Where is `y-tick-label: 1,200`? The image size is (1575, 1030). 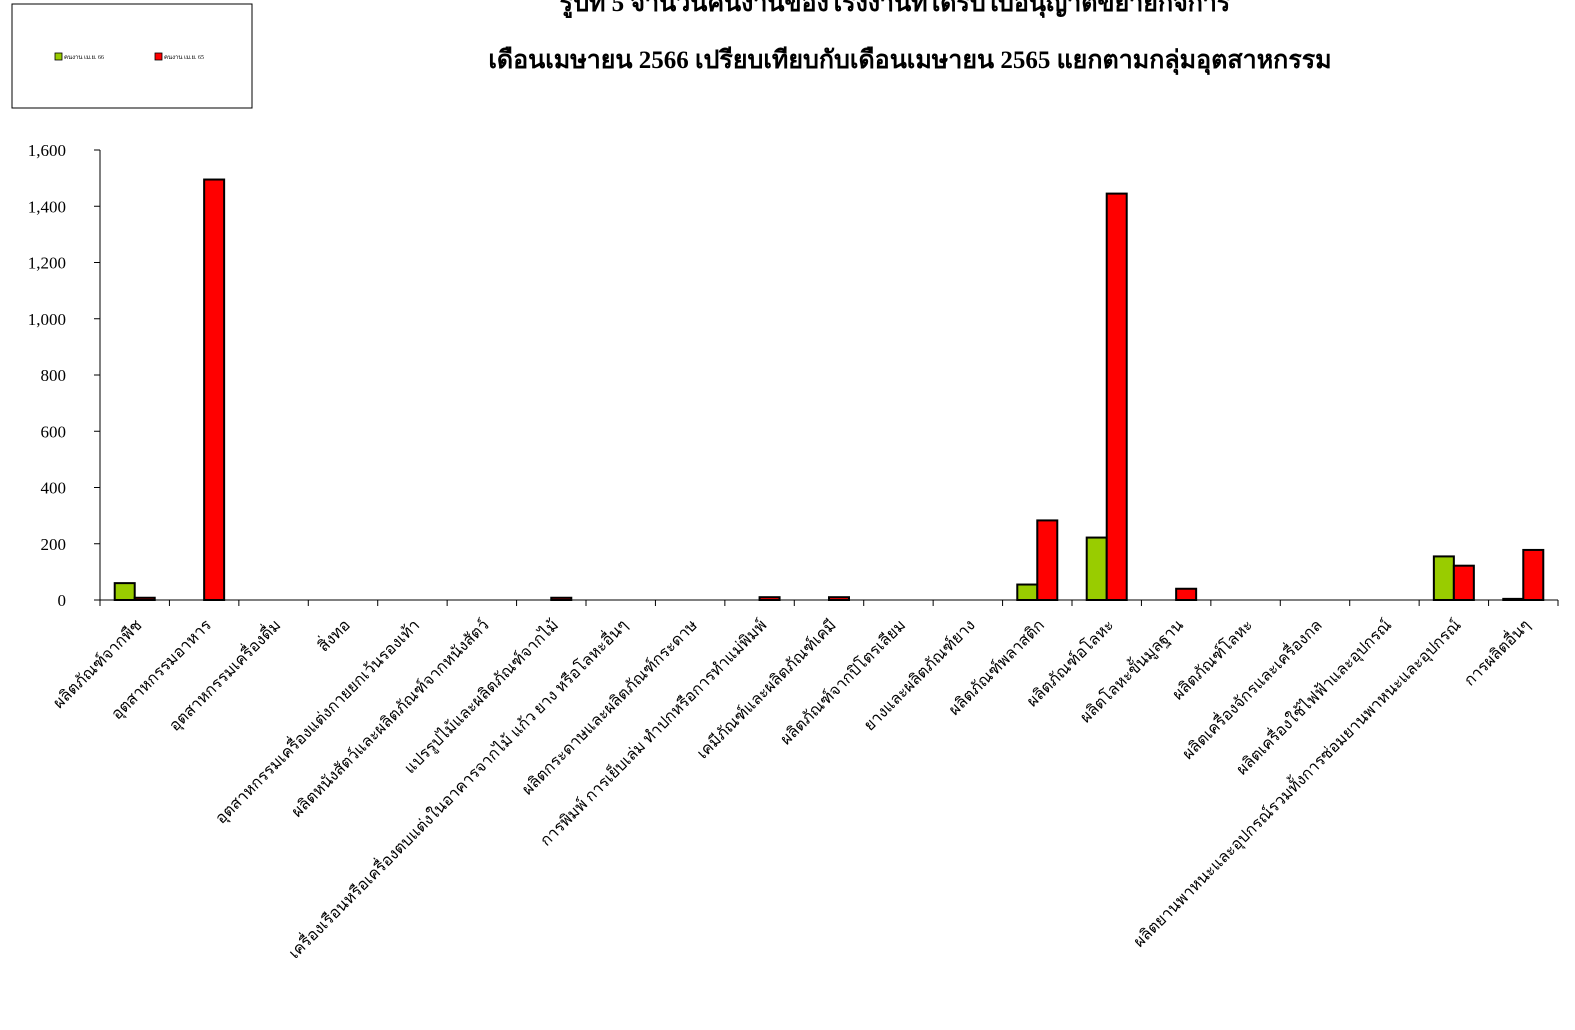 y-tick-label: 1,200 is located at coordinates (47, 263).